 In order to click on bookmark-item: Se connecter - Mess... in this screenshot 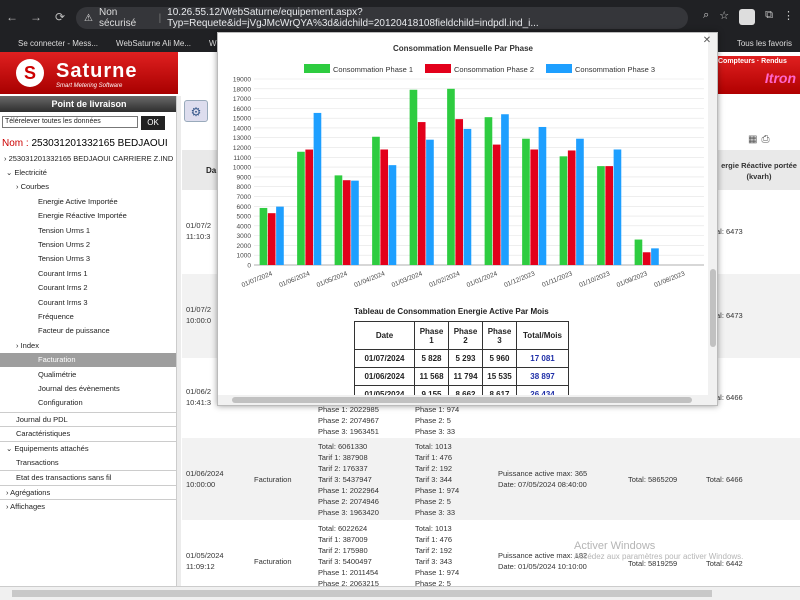, I will do `click(58, 43)`.